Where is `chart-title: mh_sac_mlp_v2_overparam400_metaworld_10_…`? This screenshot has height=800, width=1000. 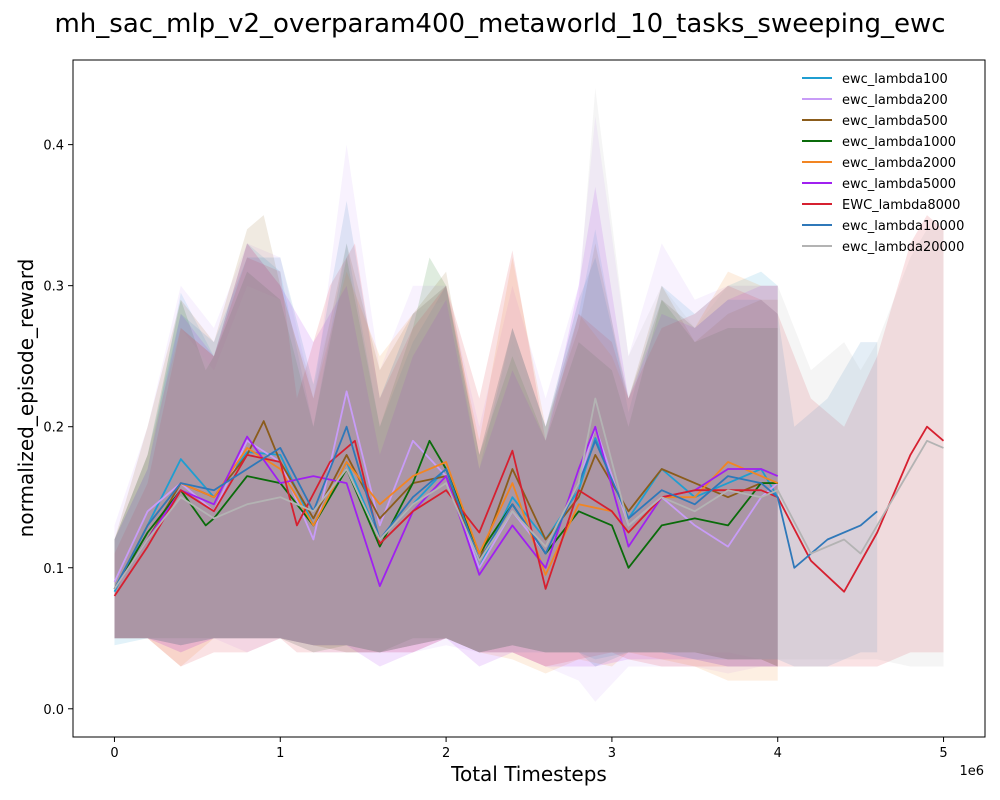
chart-title: mh_sac_mlp_v2_overparam400_metaworld_10_… is located at coordinates (499, 24).